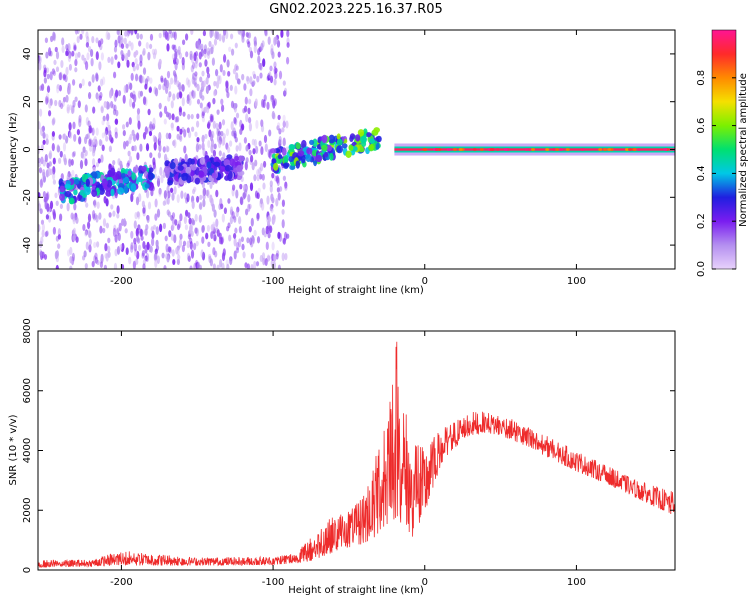  What do you see at coordinates (701, 173) in the screenshot?
I see `colorbar-tick-label: 0.4` at bounding box center [701, 173].